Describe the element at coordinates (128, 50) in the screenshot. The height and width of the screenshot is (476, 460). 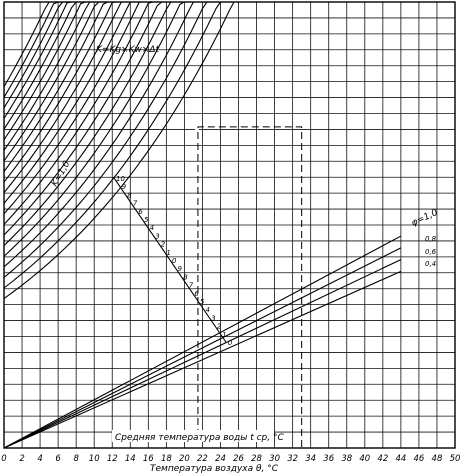
I see `formula-label: K=Kg×Kw×Δt` at that location.